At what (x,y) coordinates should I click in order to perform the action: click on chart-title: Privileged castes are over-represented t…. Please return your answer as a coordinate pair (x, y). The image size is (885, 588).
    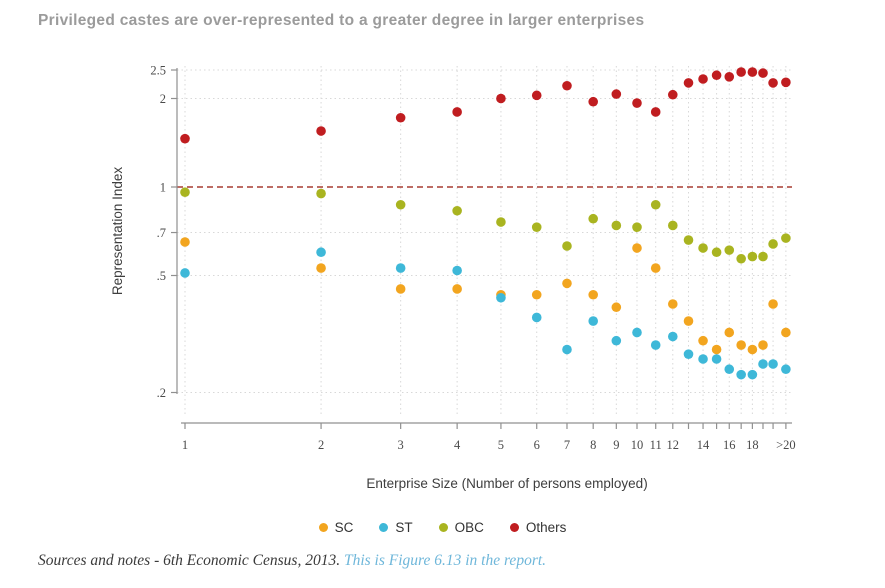
    Looking at the image, I should click on (341, 20).